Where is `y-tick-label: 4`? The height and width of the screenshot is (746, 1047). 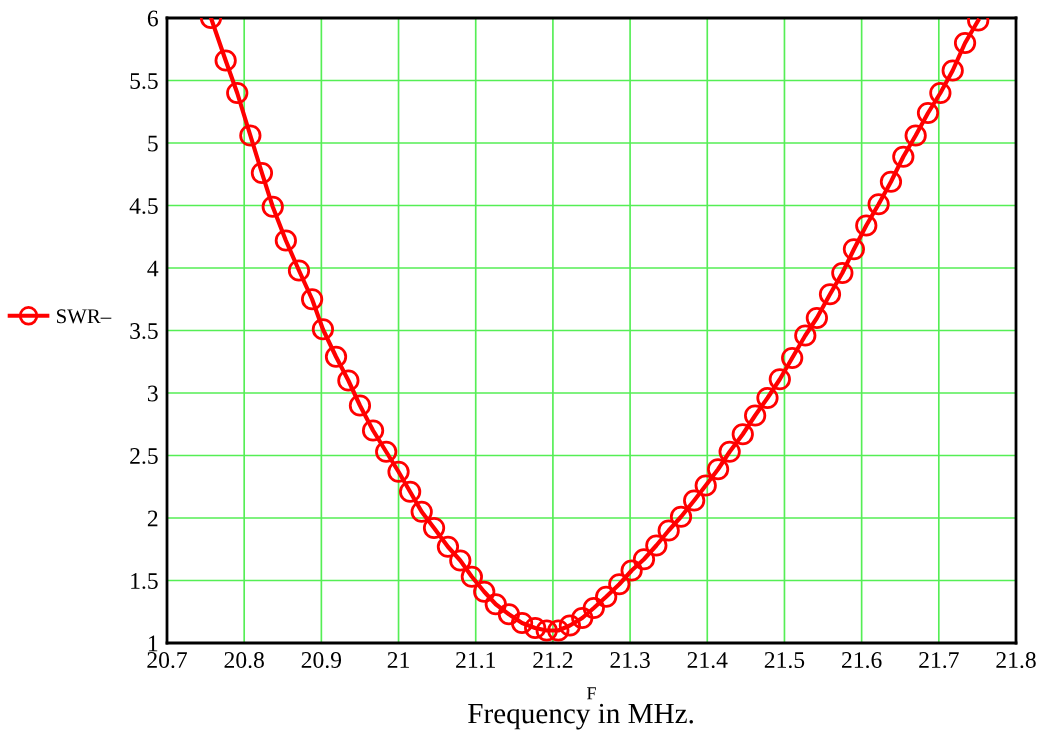
y-tick-label: 4 is located at coordinates (153, 268).